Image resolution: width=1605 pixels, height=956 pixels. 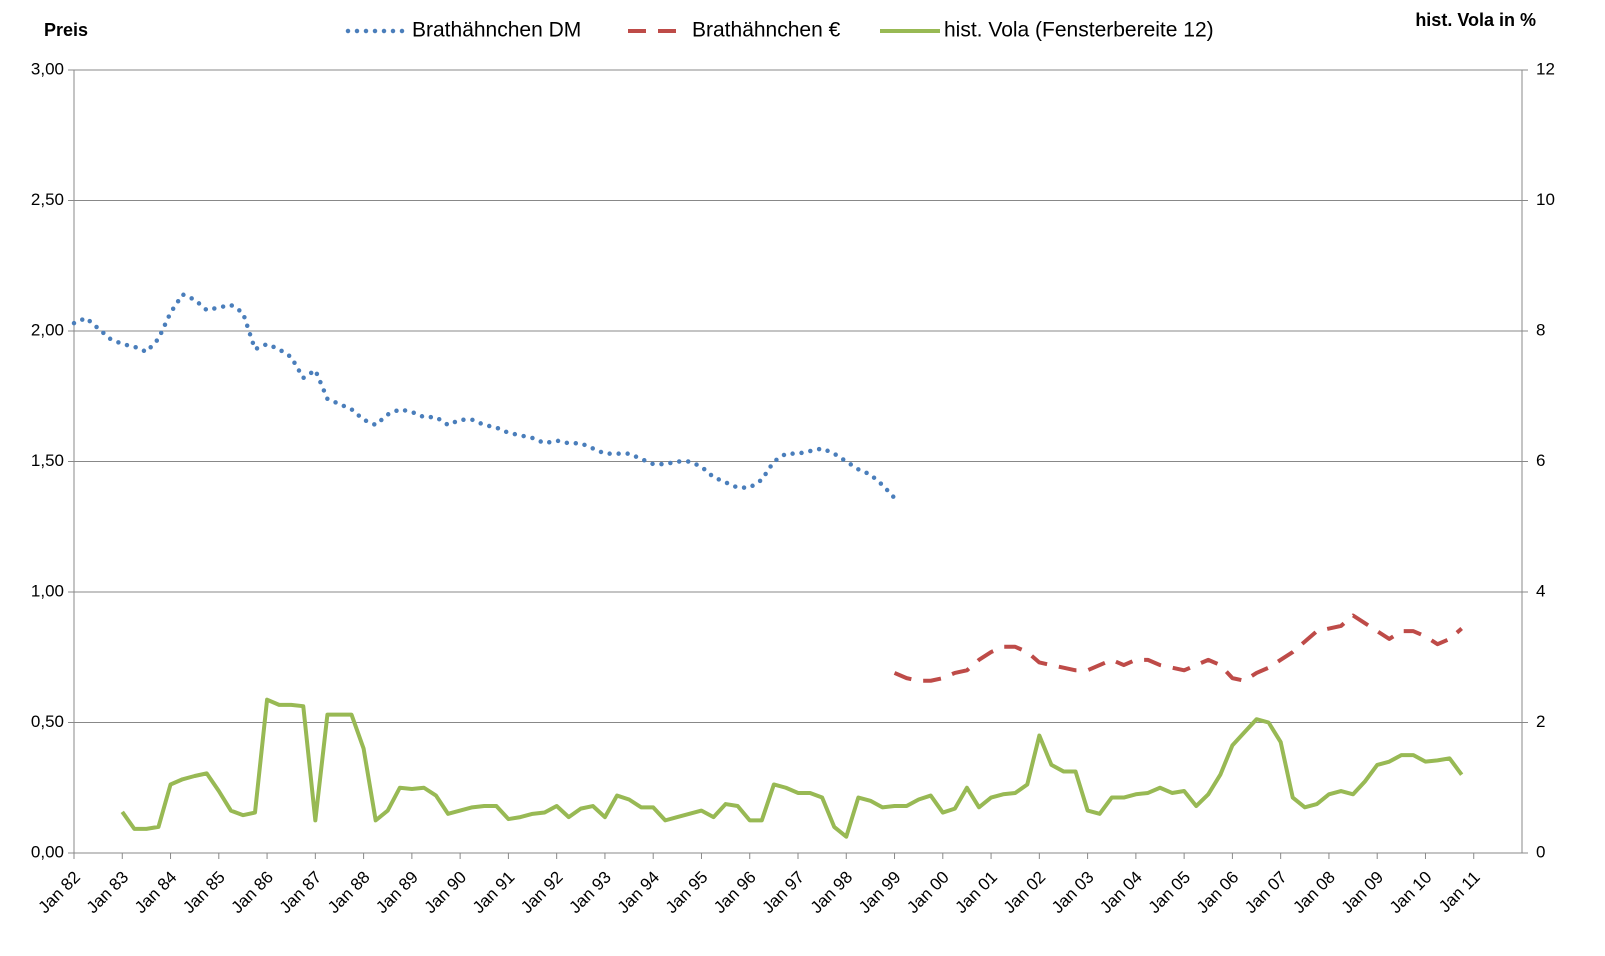 I want to click on x-tick-label: Jan 08, so click(x=1314, y=893).